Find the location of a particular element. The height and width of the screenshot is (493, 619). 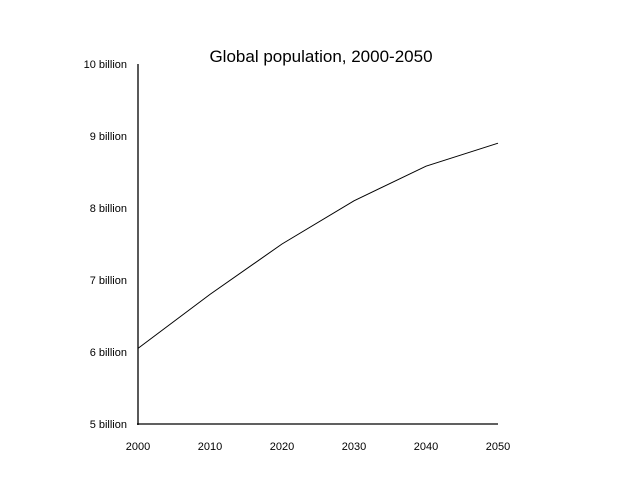

y-tick-label: 10 billion is located at coordinates (105, 65).